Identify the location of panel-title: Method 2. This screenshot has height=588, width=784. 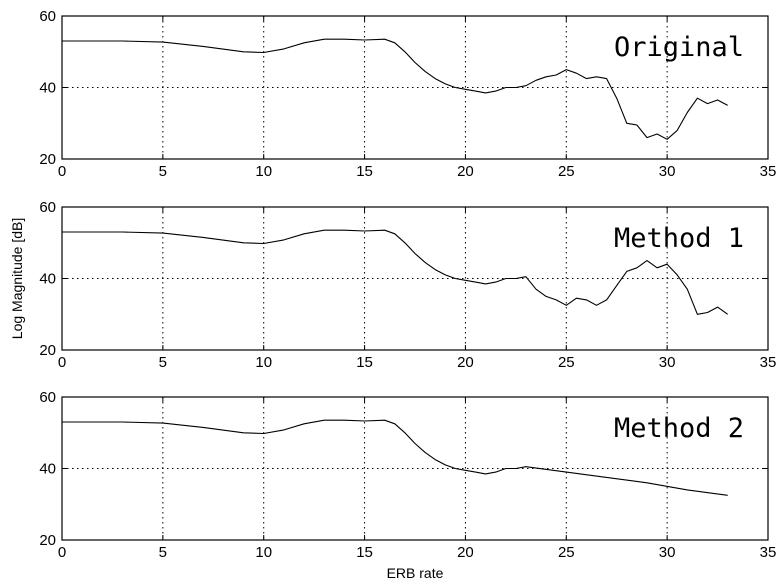
(679, 428).